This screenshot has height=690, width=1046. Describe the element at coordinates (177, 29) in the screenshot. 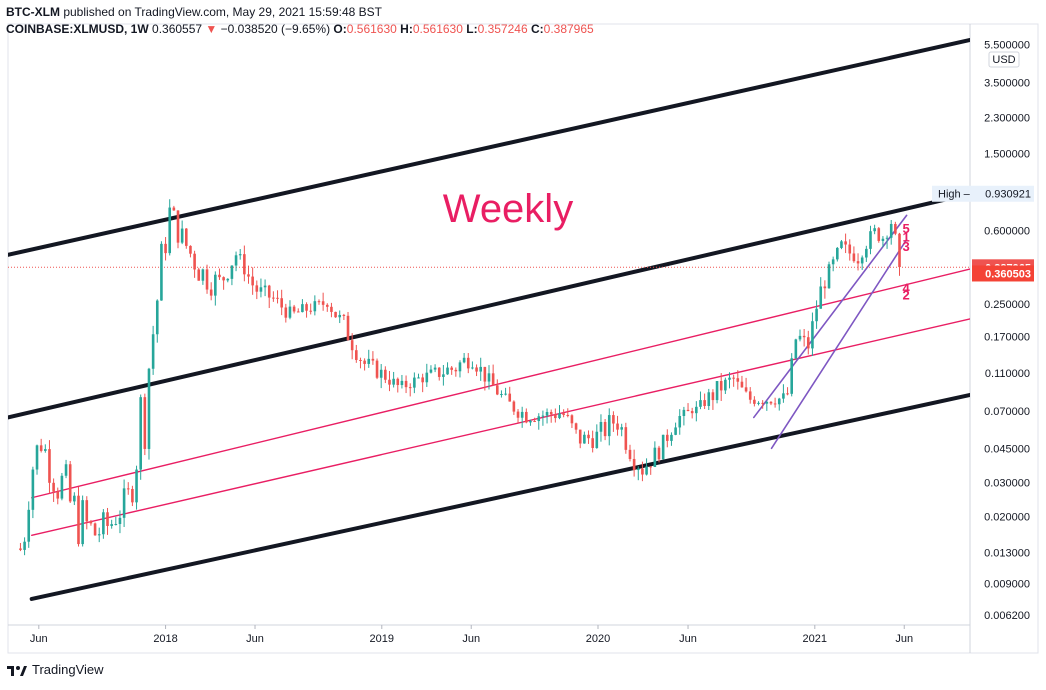

I see `last-price: 0.360557` at that location.